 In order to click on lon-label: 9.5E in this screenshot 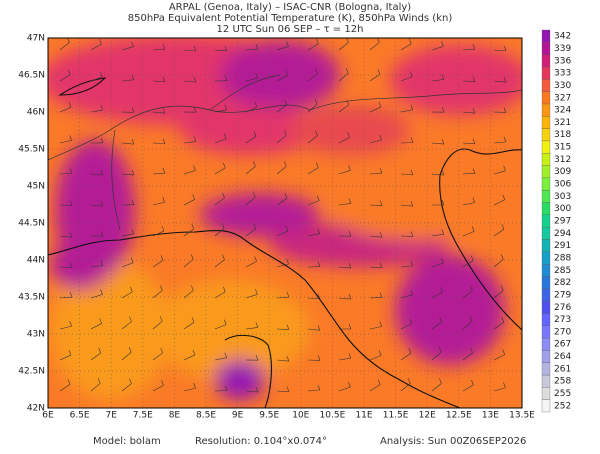, I will do `click(269, 416)`.